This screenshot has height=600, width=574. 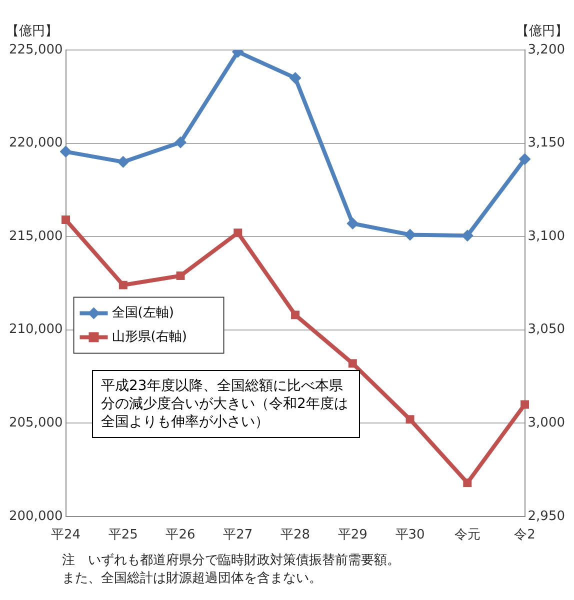 What do you see at coordinates (546, 330) in the screenshot?
I see `y2-tick-label: 3,050` at bounding box center [546, 330].